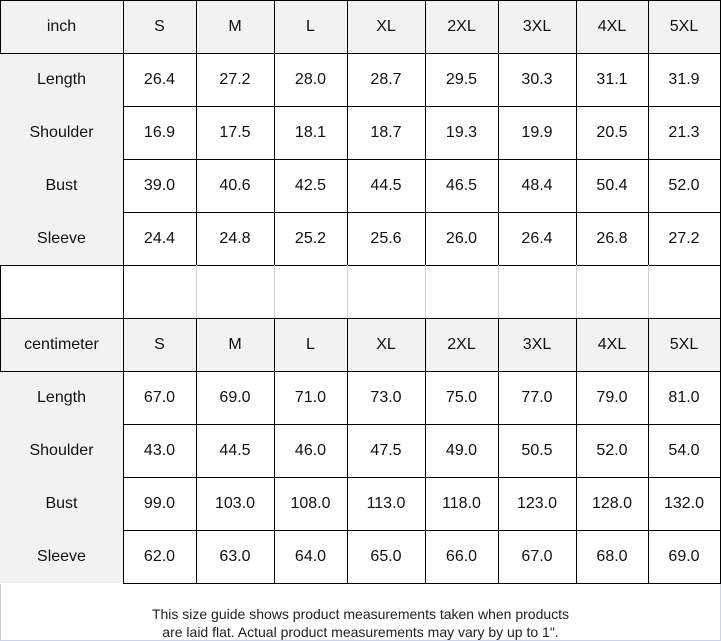 This screenshot has width=721, height=641. Describe the element at coordinates (61, 556) in the screenshot. I see `row-label: Sleeve` at that location.